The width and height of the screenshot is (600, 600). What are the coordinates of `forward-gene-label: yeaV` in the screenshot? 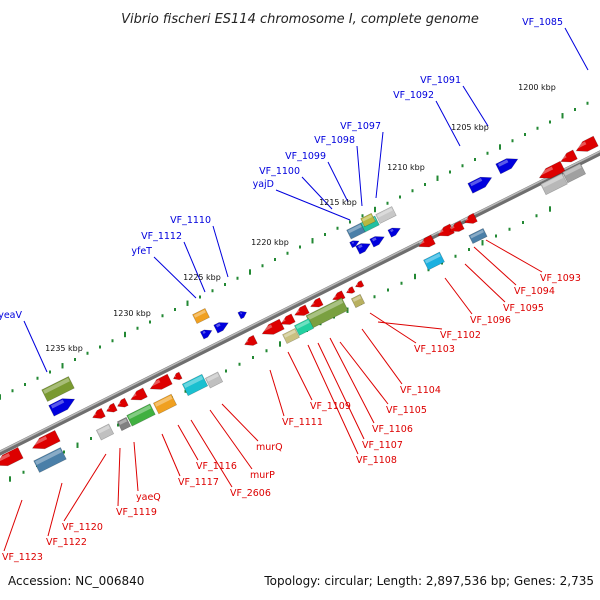 It's located at (11, 315).